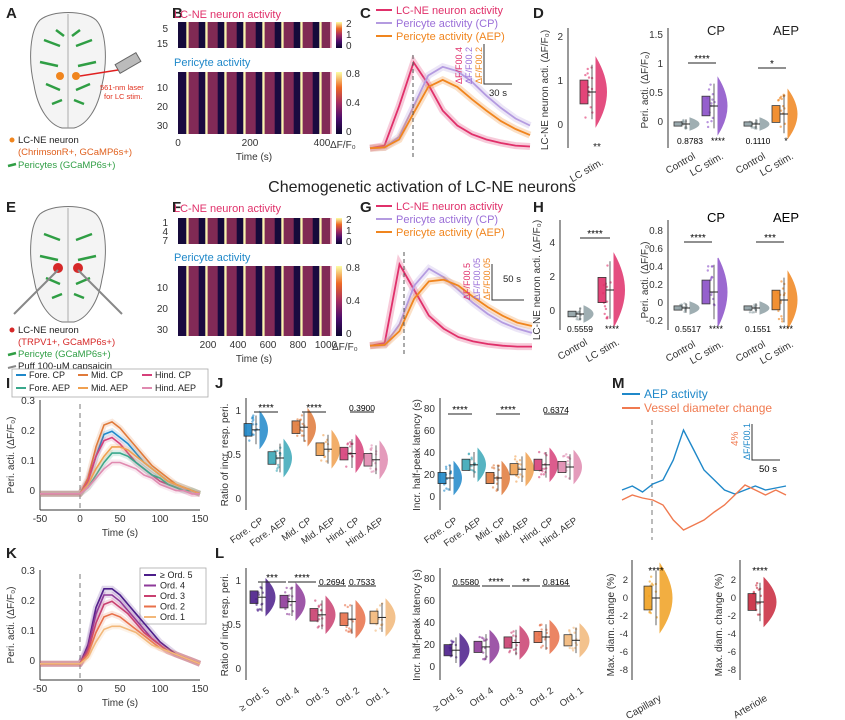 The height and width of the screenshot is (720, 845). Describe the element at coordinates (449, 207) in the screenshot. I see `g-legend-ne: LC-NE neuron activity` at that location.